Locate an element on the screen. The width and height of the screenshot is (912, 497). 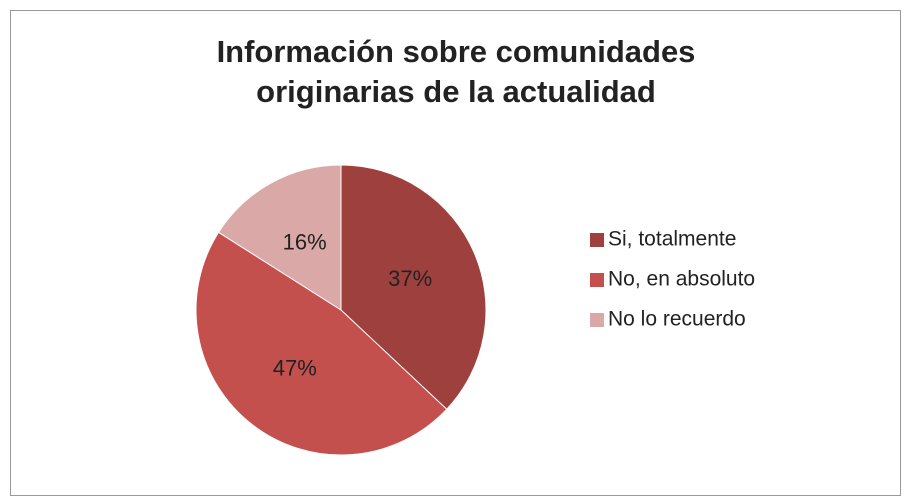
data-label: 47% is located at coordinates (295, 367).